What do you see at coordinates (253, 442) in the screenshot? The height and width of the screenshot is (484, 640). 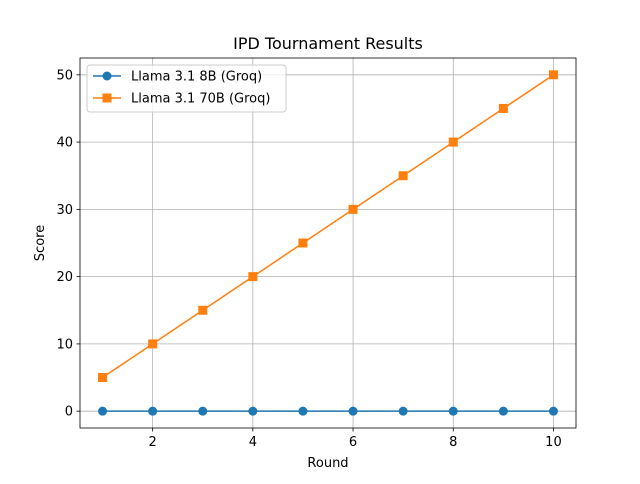 I see `x-tick-label: 4` at bounding box center [253, 442].